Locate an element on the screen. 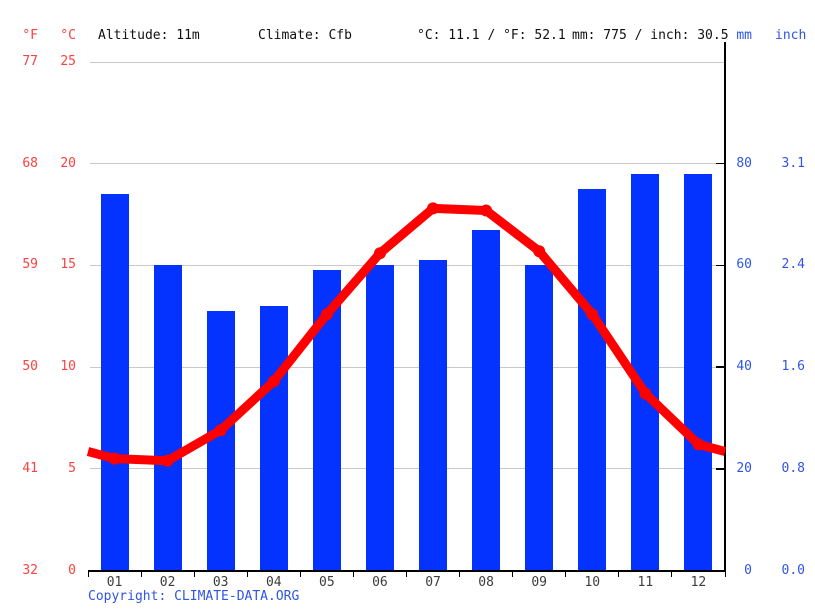  precip-tick-mm: 0 is located at coordinates (748, 570).